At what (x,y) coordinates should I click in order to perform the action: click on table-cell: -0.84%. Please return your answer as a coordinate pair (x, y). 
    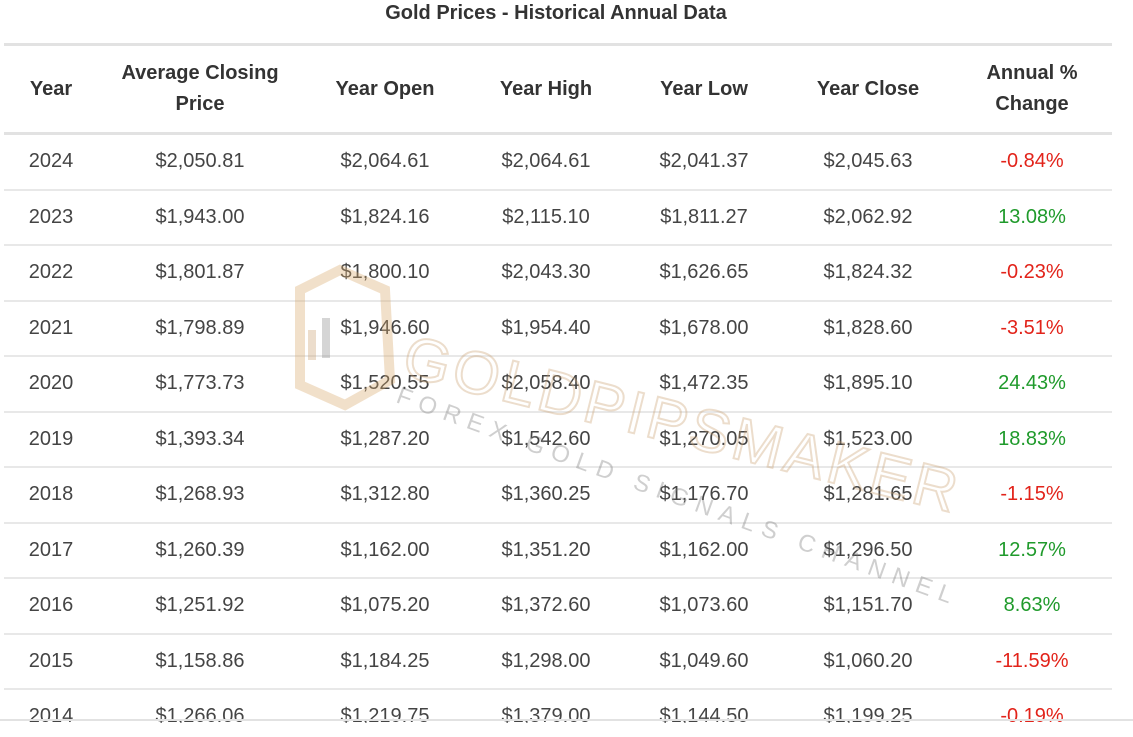
    Looking at the image, I should click on (1032, 162).